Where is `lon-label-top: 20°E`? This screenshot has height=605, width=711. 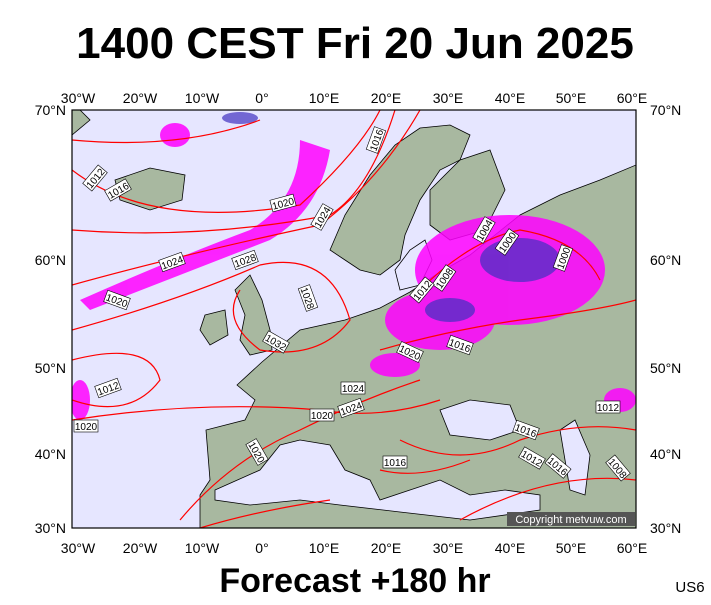
lon-label-top: 20°E is located at coordinates (386, 98).